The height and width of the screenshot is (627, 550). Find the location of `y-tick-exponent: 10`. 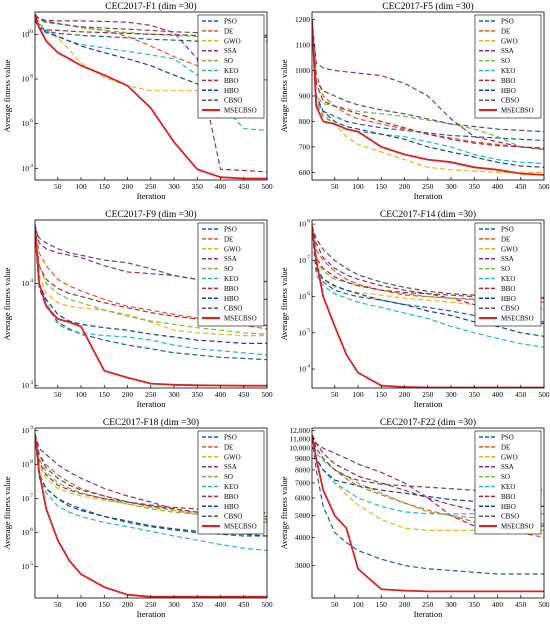

y-tick-exponent: 10 is located at coordinates (31, 32).